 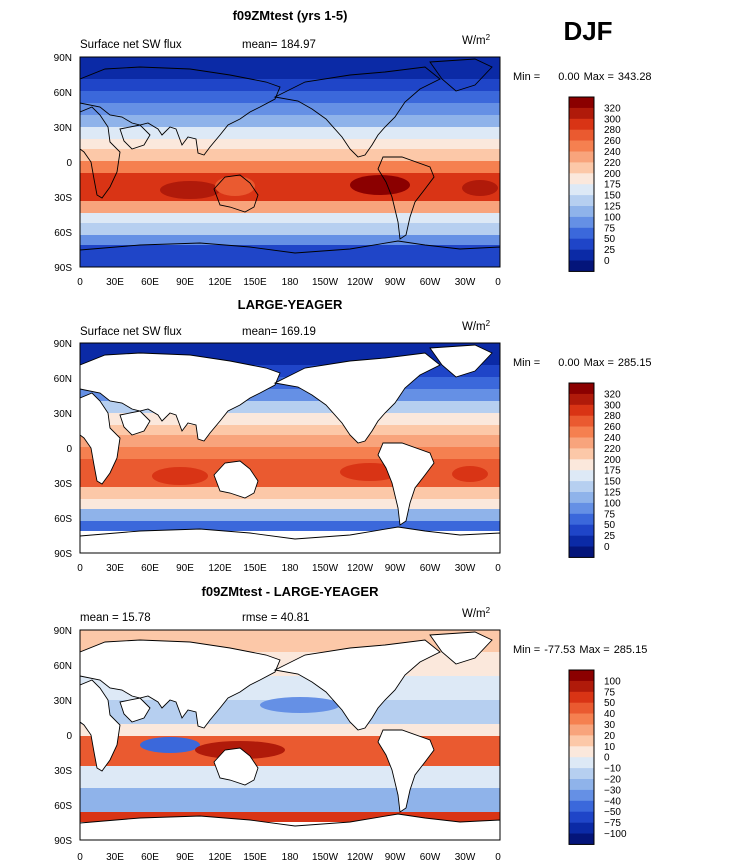 I want to click on lat-tick-label: 60S, so click(x=63, y=233).